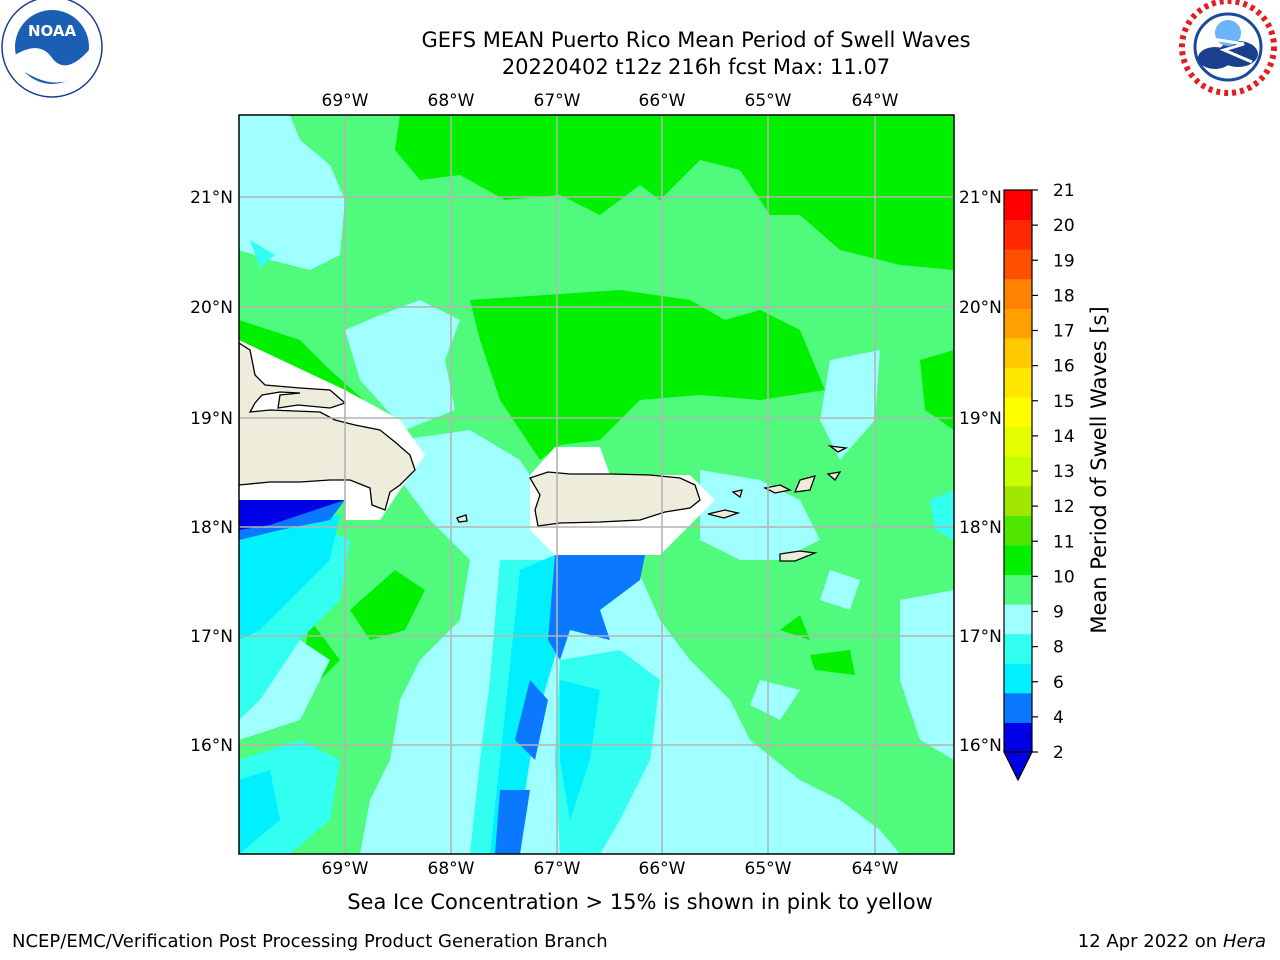 Image resolution: width=1280 pixels, height=960 pixels. What do you see at coordinates (327, 426) in the screenshot?
I see `hispaniola` at bounding box center [327, 426].